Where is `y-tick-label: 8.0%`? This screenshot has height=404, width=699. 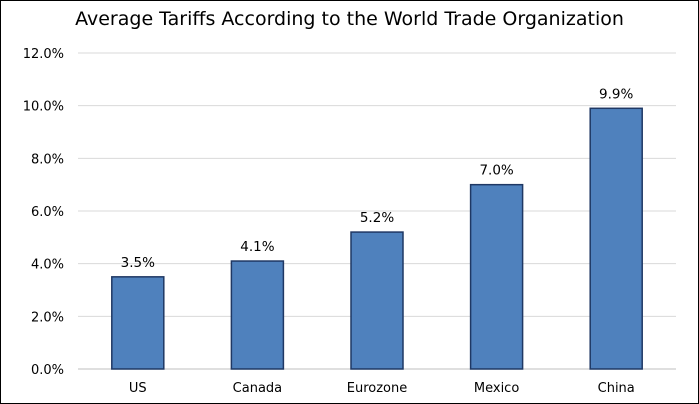
y-tick-label: 8.0% is located at coordinates (47, 159).